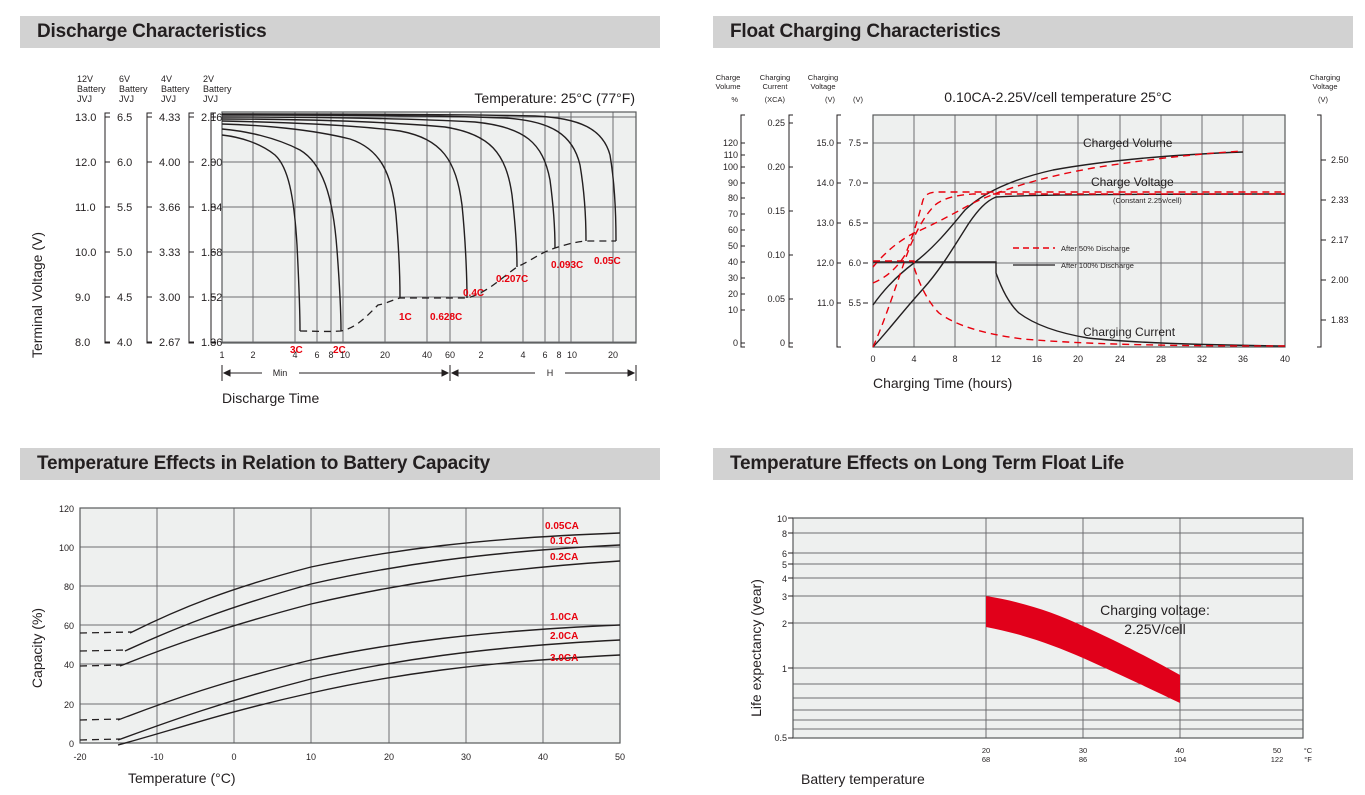  Describe the element at coordinates (175, 89) in the screenshot. I see `scale-4v-line2: Battery` at that location.